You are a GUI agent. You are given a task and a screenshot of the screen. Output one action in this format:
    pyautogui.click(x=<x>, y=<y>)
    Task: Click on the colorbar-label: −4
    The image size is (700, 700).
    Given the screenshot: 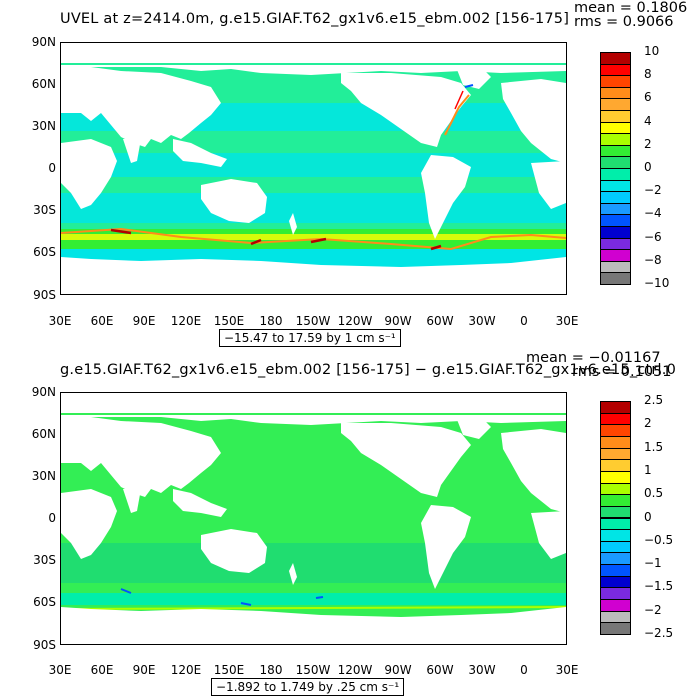 What is the action you would take?
    pyautogui.click(x=653, y=213)
    